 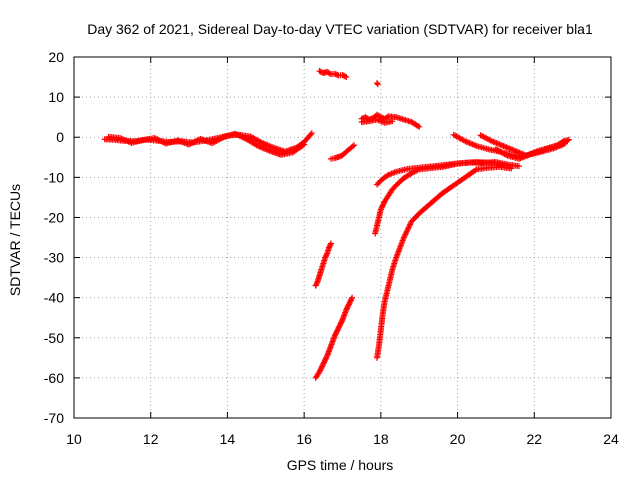 I want to click on y-tick-label: -70, so click(x=54, y=418).